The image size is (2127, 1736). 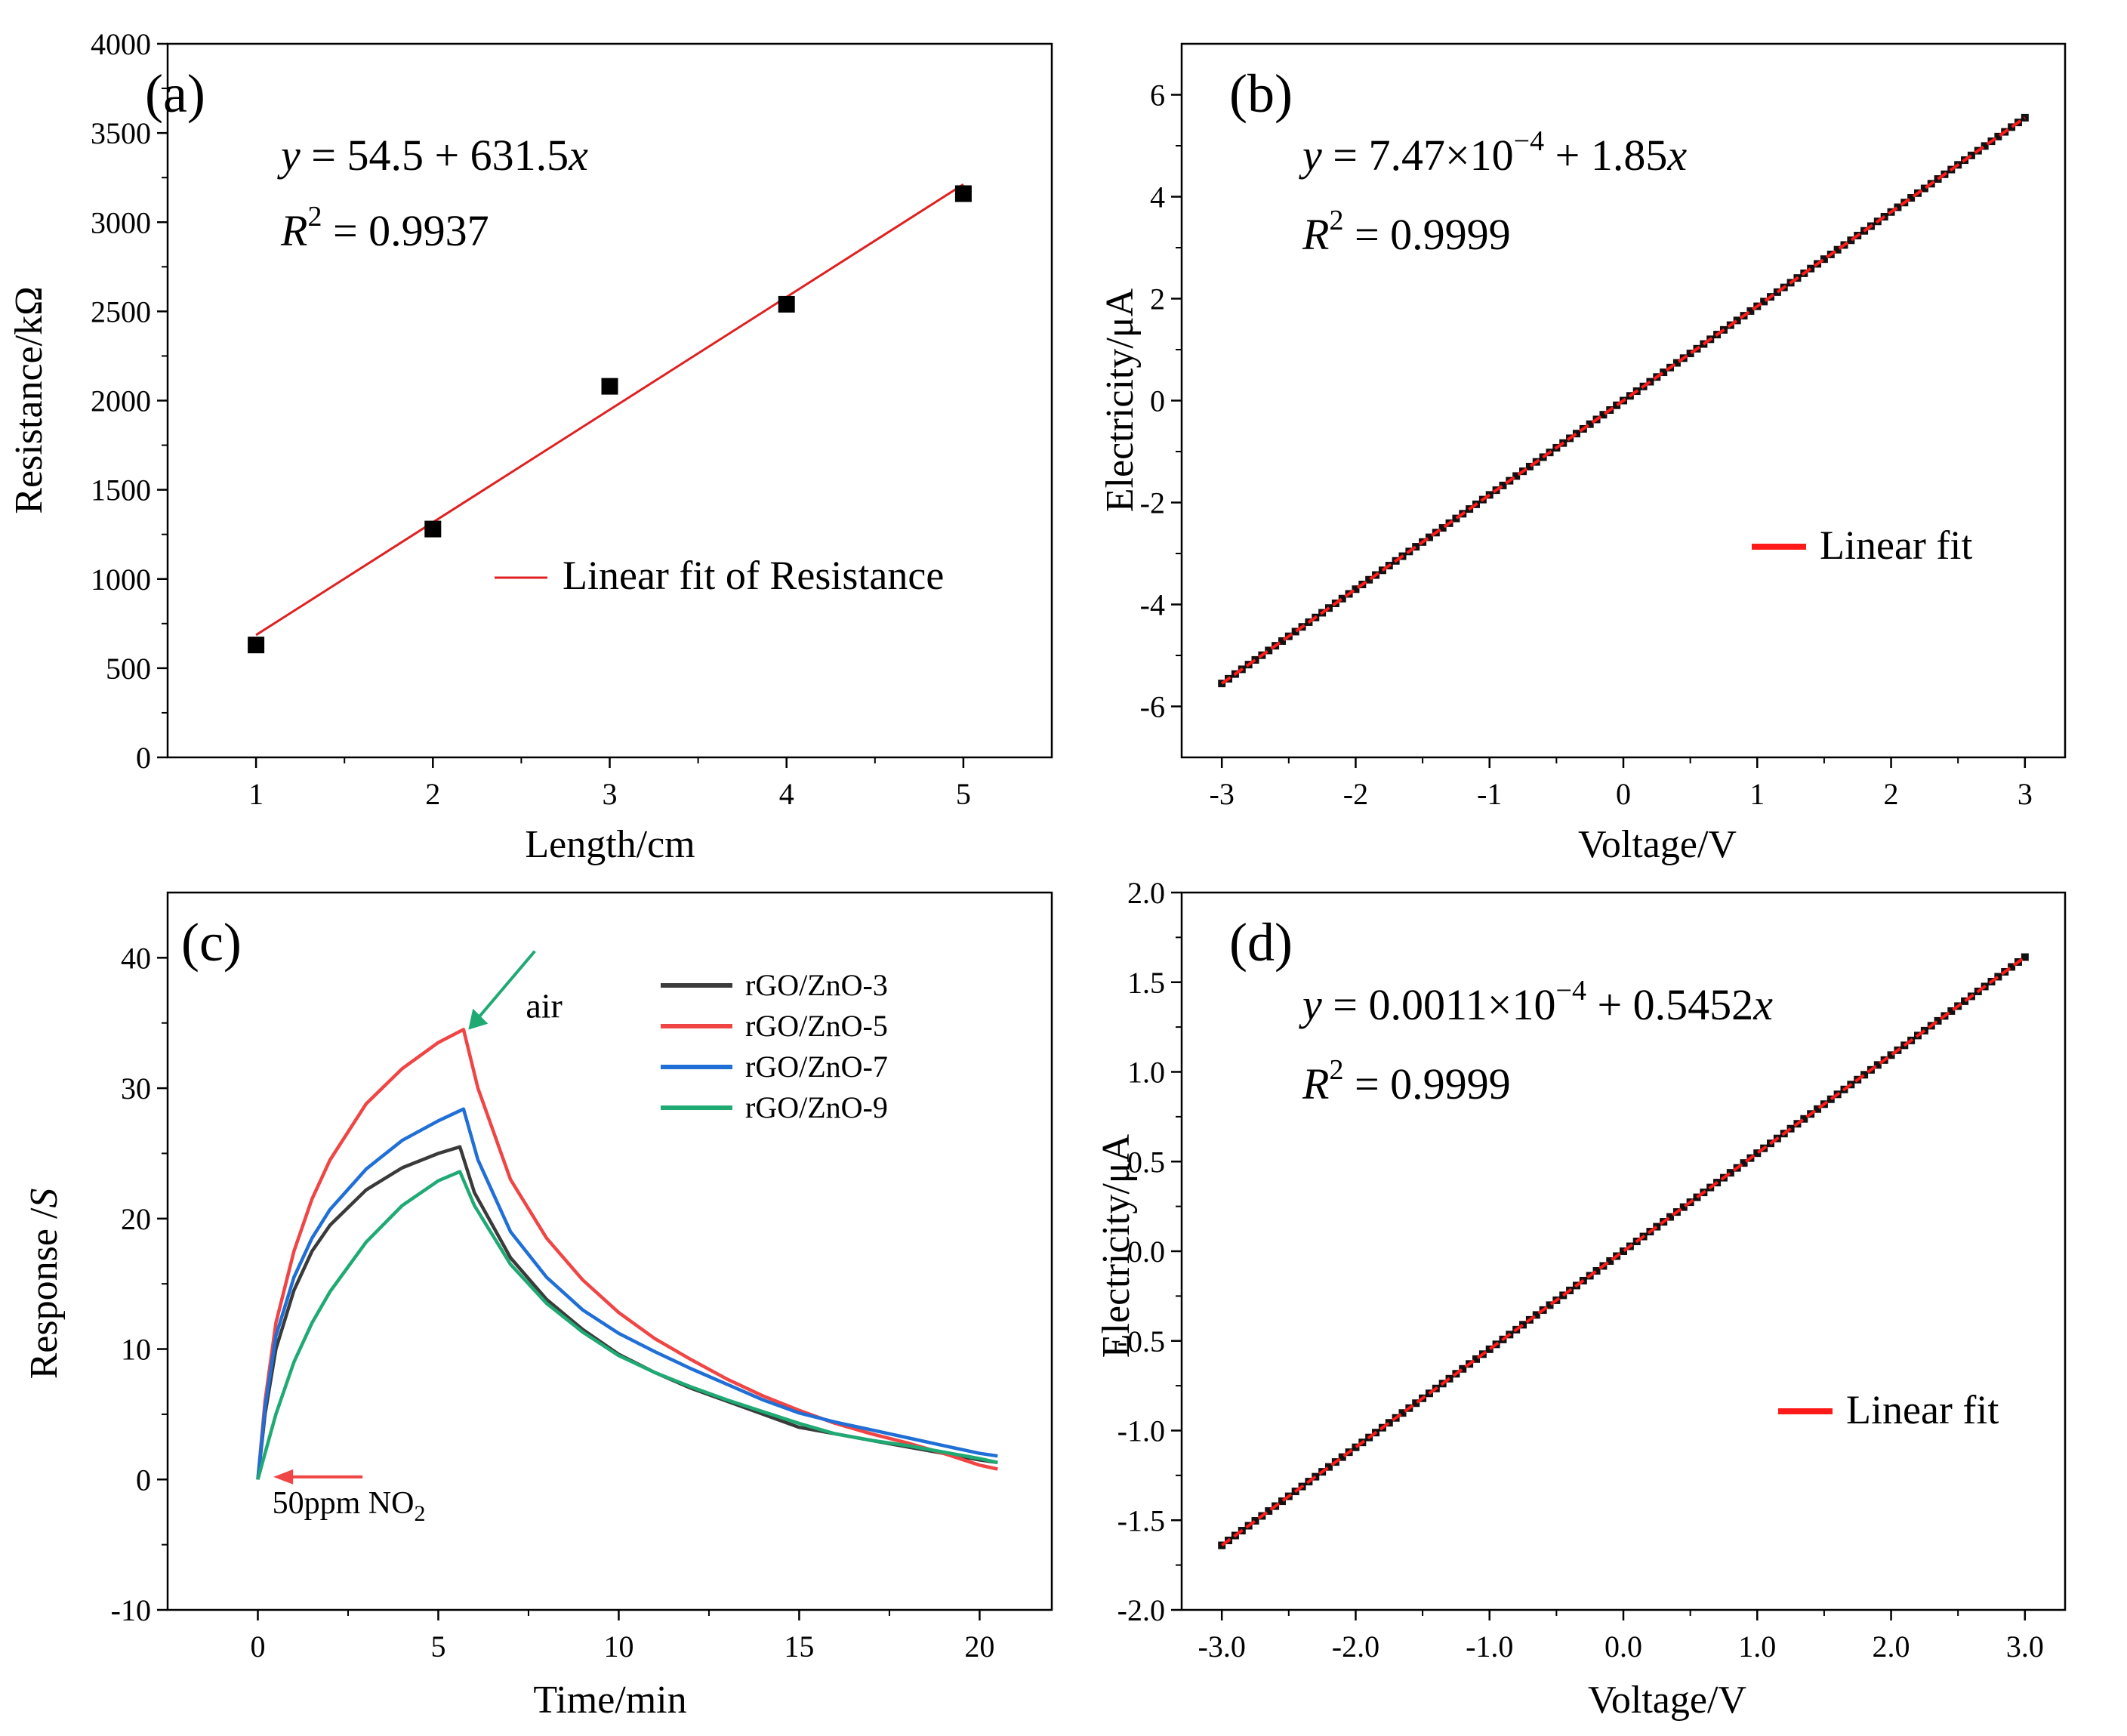 What do you see at coordinates (29, 400) in the screenshot?
I see `y-axis-label: Resistance/kΩ` at bounding box center [29, 400].